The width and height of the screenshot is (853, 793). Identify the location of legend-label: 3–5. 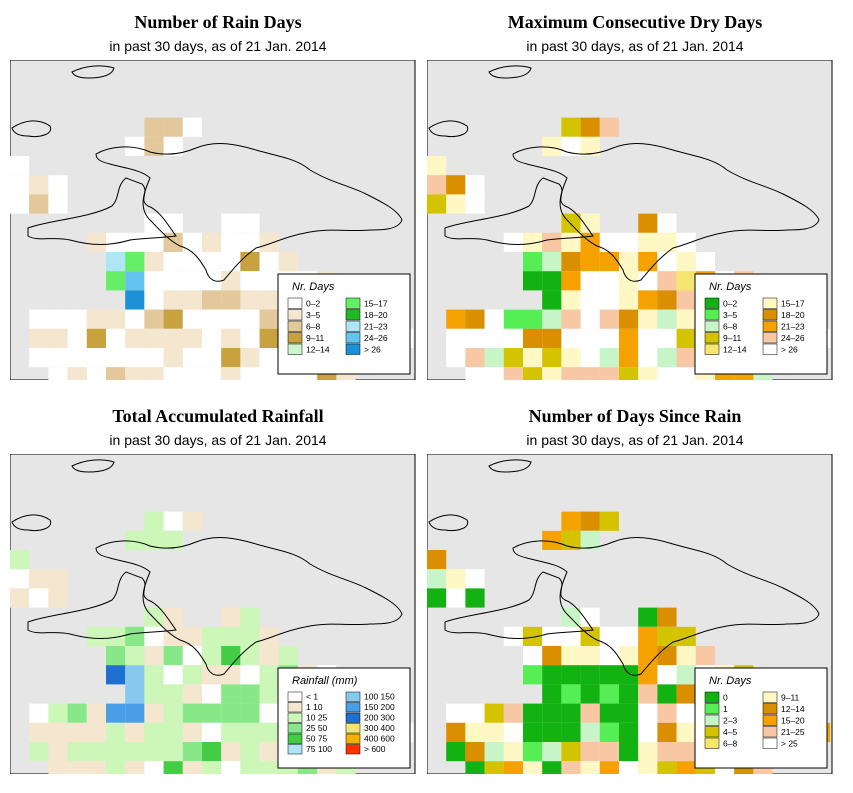
(730, 315).